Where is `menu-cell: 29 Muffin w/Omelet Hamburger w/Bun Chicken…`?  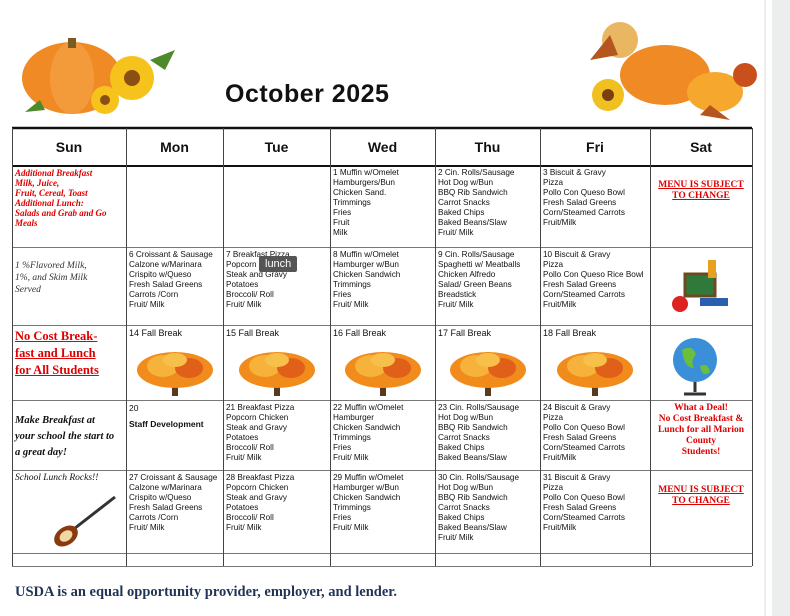
menu-cell: 29 Muffin w/Omelet Hamburger w/Bun Chicken… is located at coordinates (382, 512).